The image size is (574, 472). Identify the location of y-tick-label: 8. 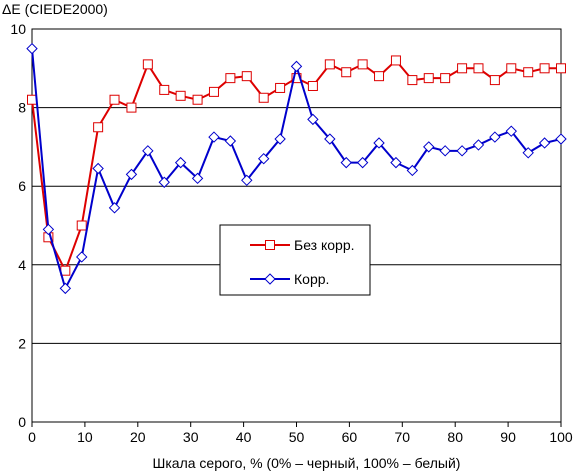
(22, 108).